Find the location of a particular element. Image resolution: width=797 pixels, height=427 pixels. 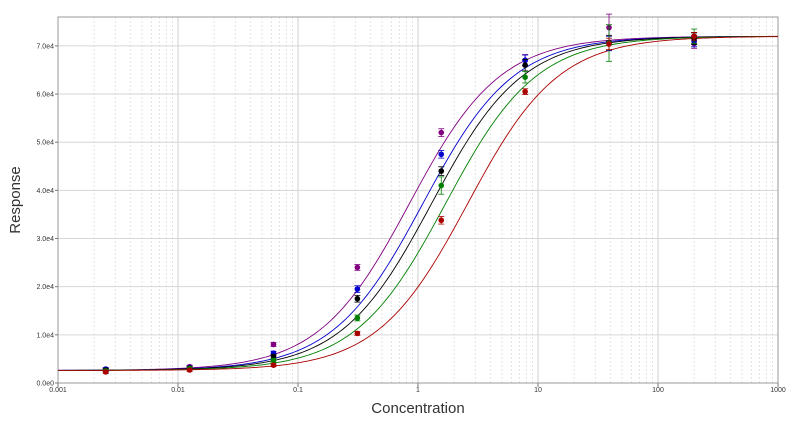

y-tick-label: 5.0e4 is located at coordinates (45, 143).